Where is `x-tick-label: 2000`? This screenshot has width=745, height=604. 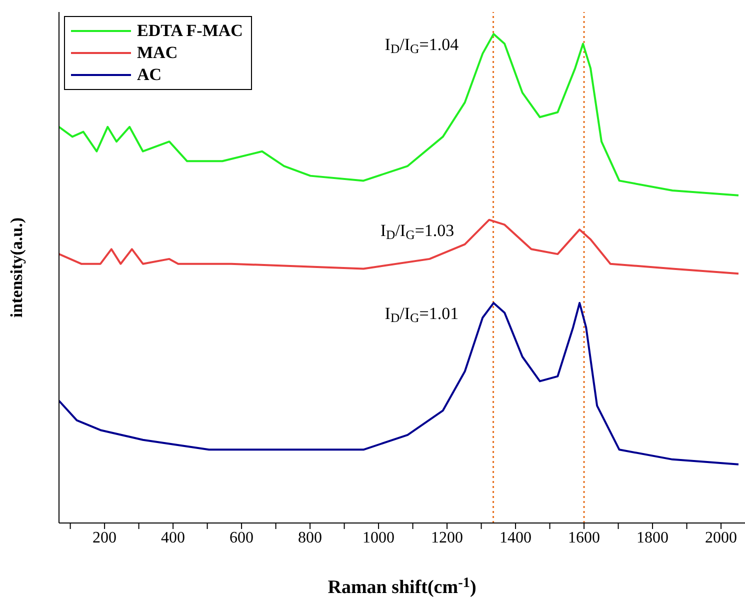
x-tick-label: 2000 is located at coordinates (721, 537).